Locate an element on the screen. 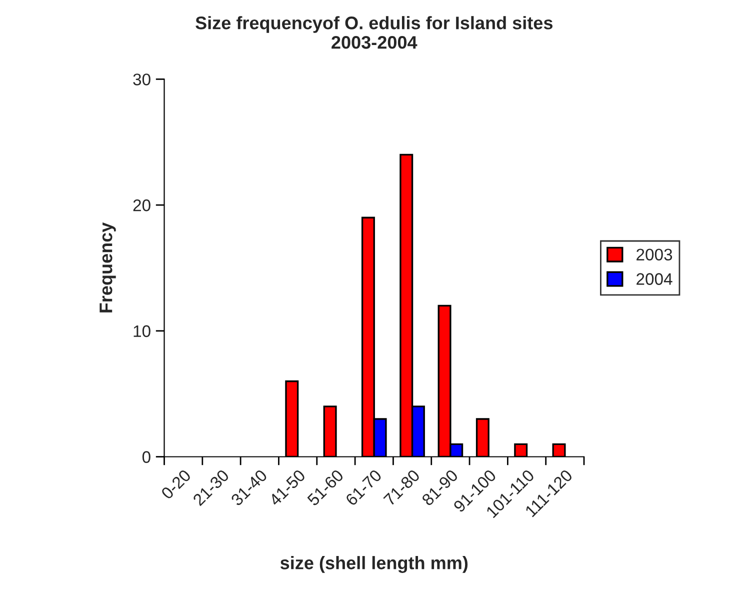 This screenshot has width=730, height=609. y-tick-label: 30 is located at coordinates (141, 80).